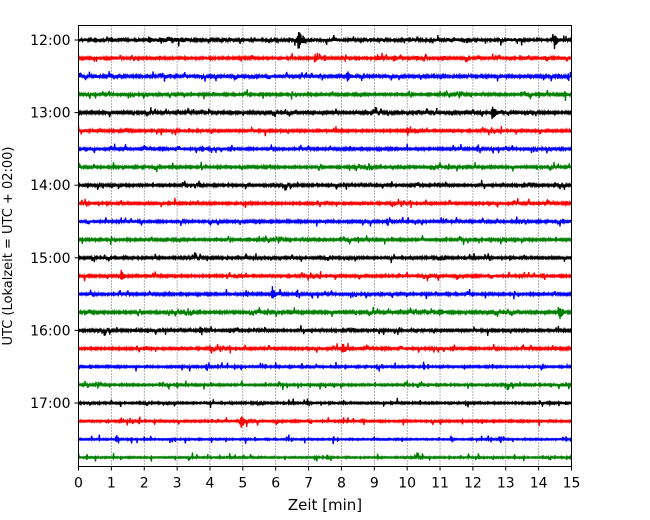 The width and height of the screenshot is (650, 520). What do you see at coordinates (50, 186) in the screenshot?
I see `y-tick-label: 14:00` at bounding box center [50, 186].